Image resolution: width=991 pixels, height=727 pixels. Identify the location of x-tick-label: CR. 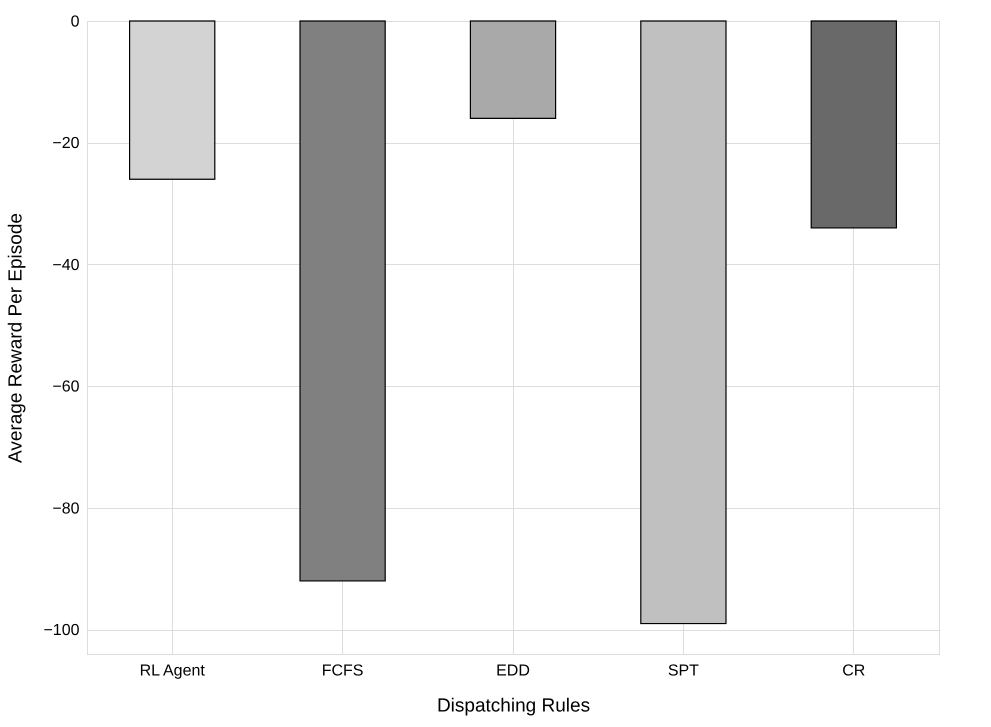
(854, 671).